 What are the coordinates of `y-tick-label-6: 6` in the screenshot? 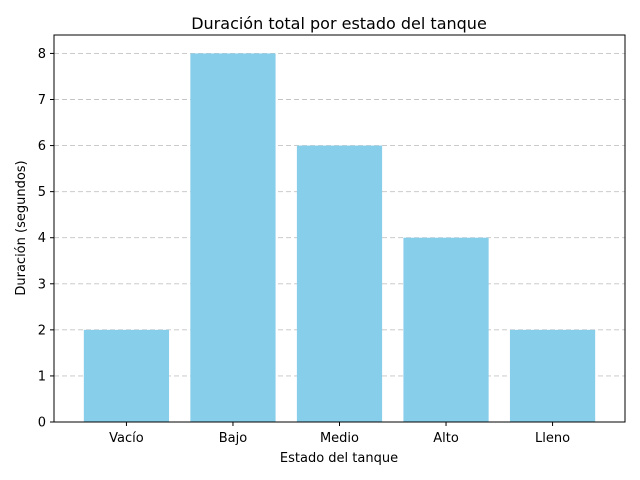 It's located at (42, 146).